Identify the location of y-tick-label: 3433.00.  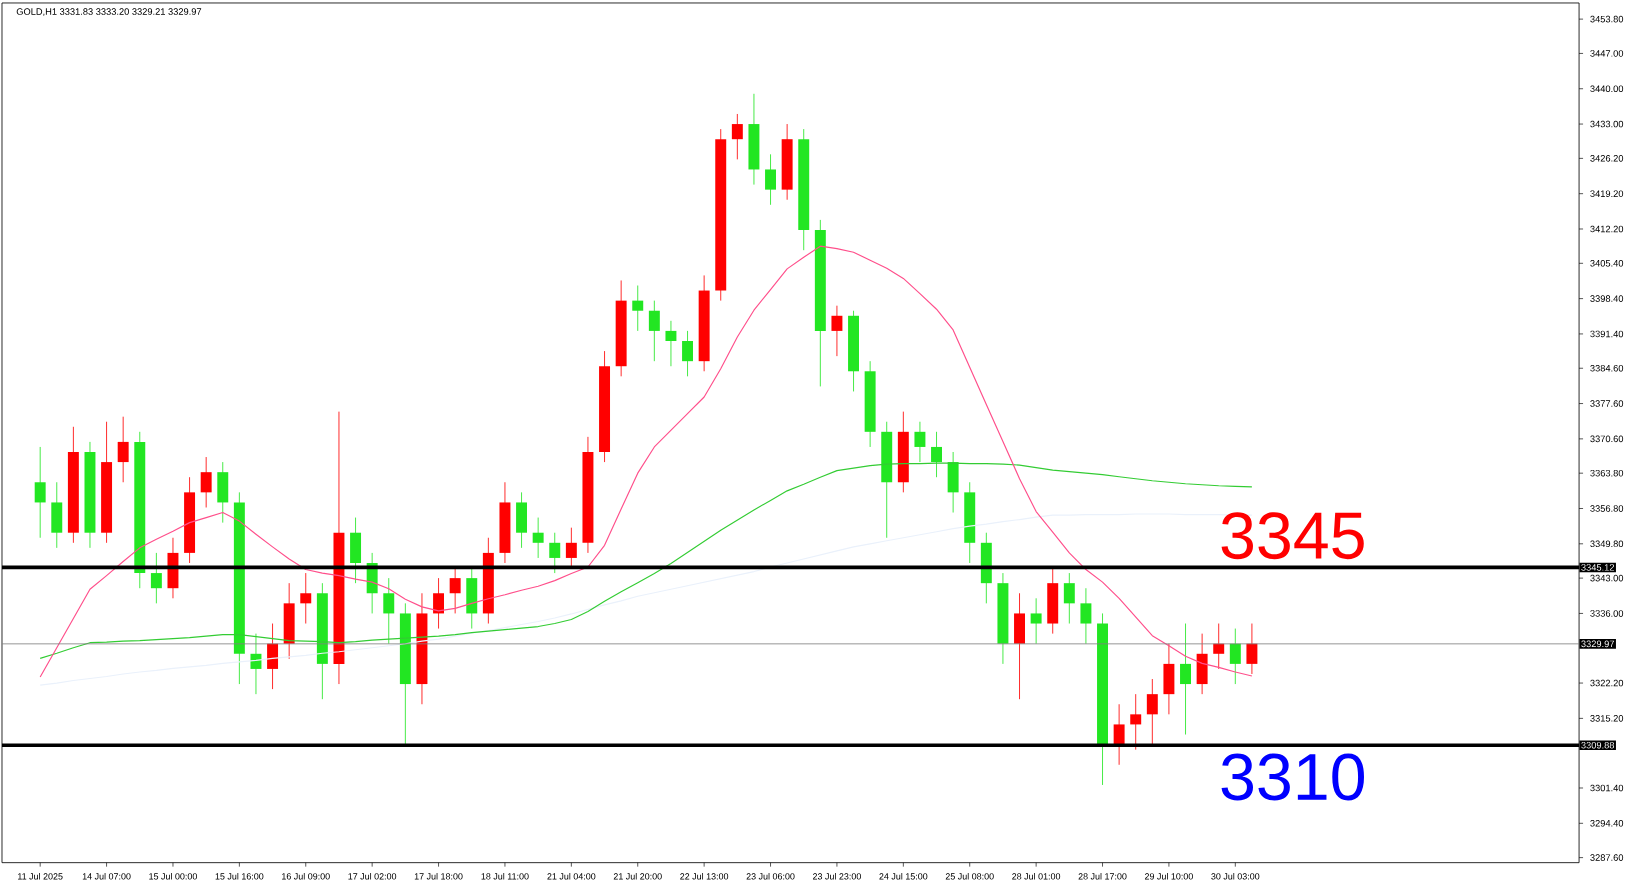
(1607, 124).